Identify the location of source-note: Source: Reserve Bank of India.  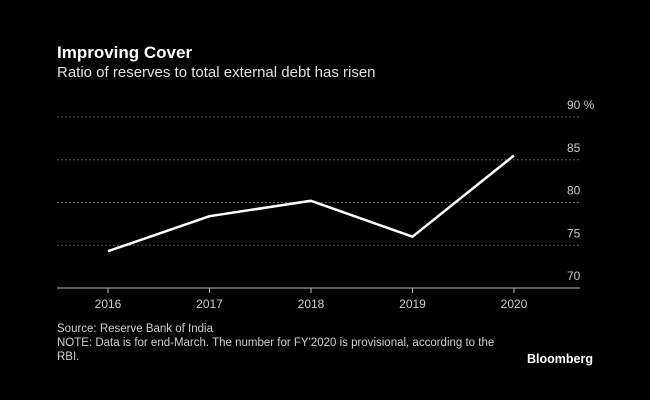
(135, 329).